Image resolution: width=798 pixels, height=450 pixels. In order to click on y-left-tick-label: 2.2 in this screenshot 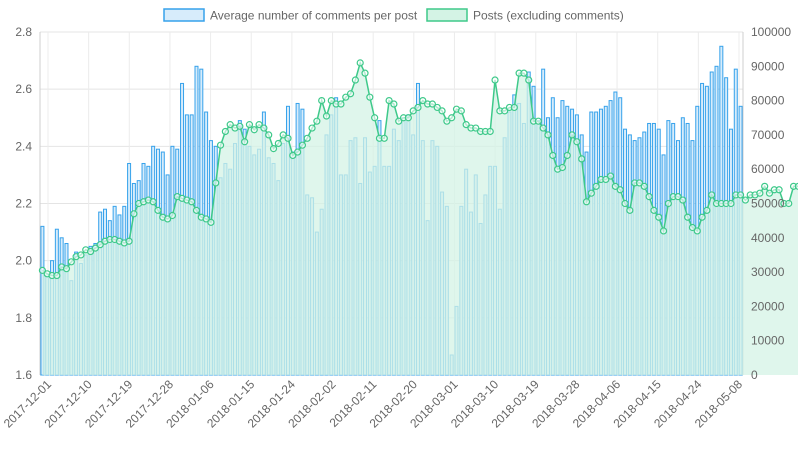, I will do `click(23, 204)`.